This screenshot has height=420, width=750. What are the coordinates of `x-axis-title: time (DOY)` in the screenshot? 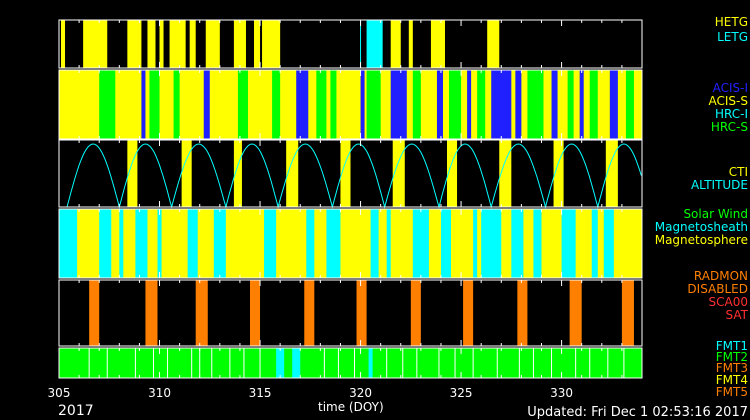 It's located at (351, 407).